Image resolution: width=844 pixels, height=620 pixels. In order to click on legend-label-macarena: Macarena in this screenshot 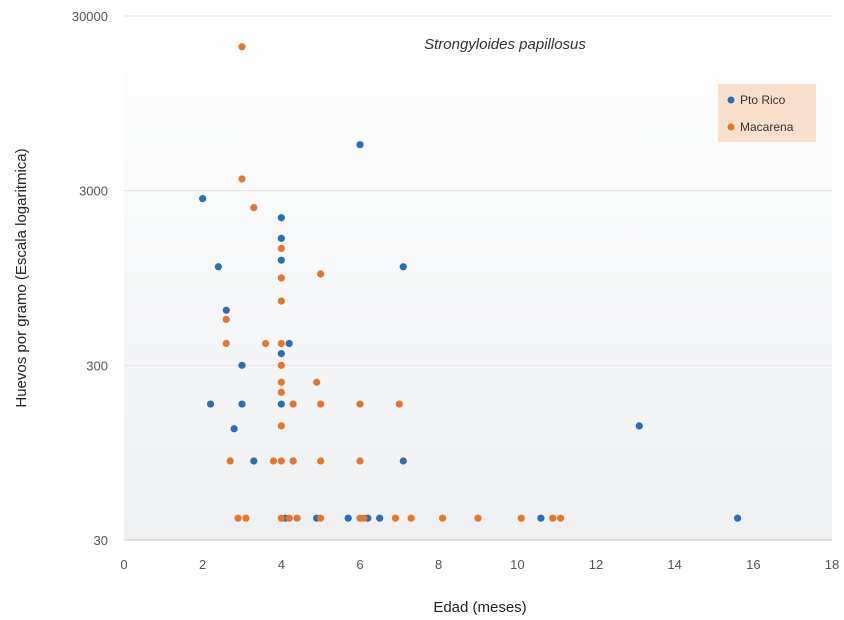, I will do `click(767, 127)`.